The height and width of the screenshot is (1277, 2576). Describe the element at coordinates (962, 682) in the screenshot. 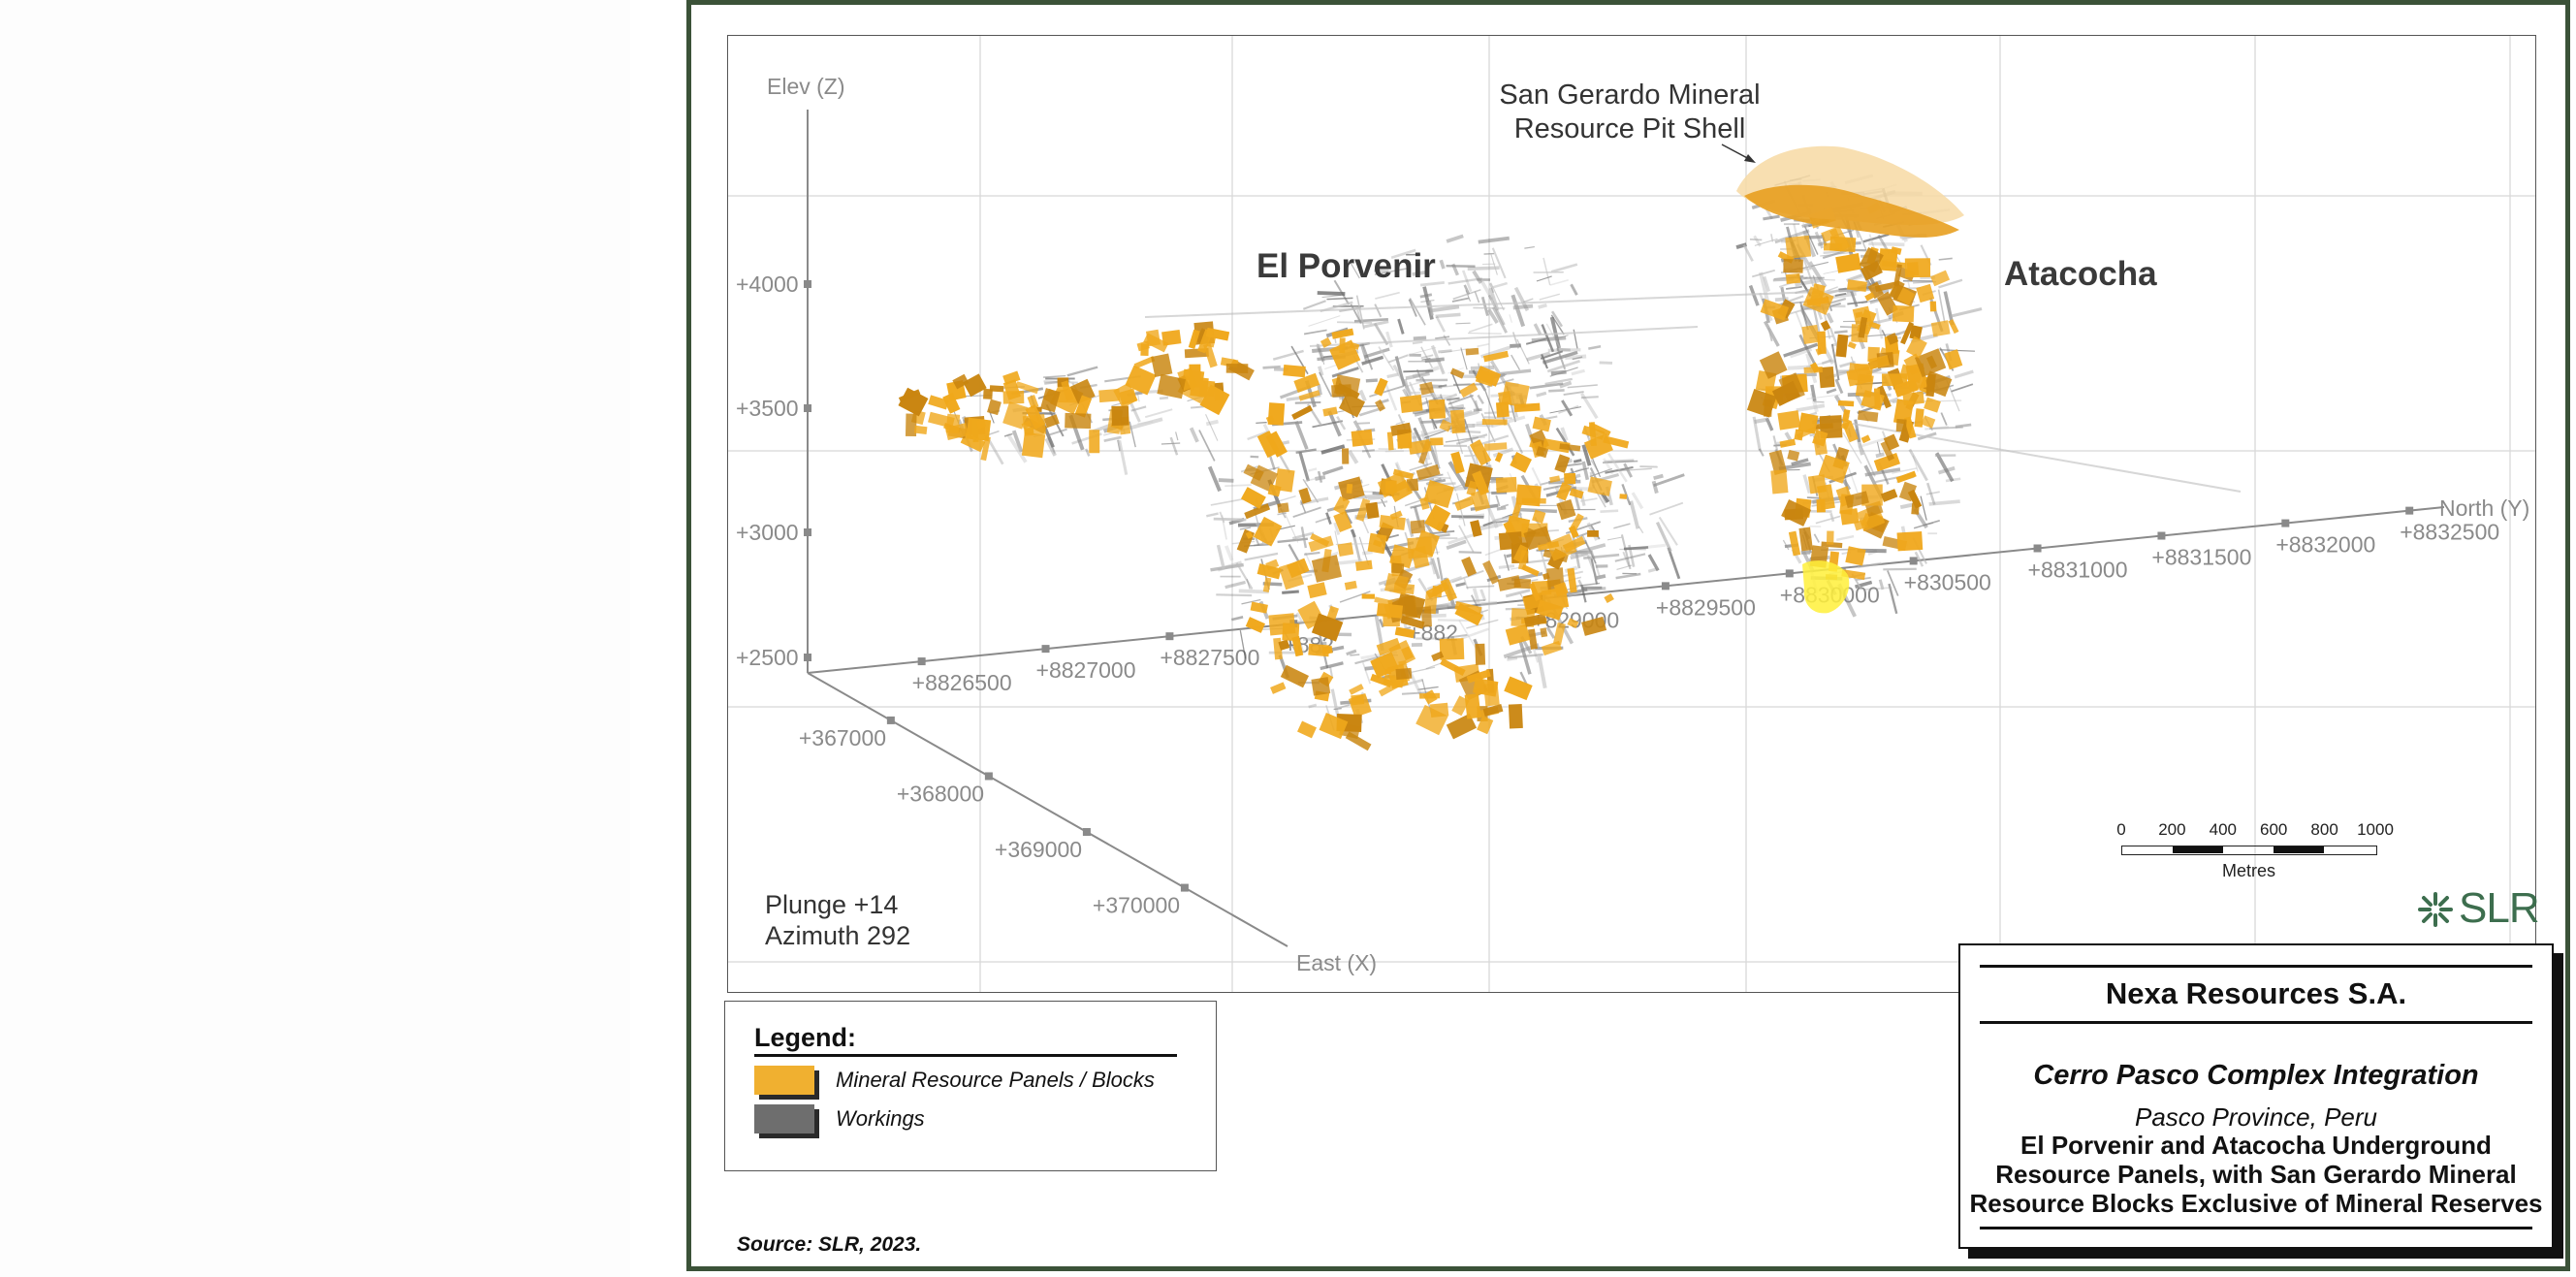

I see `north-tick-label: +8826500` at that location.